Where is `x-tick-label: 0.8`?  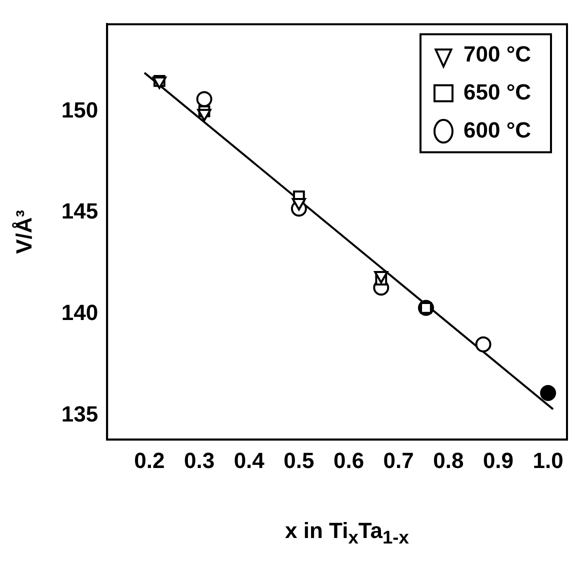 x-tick-label: 0.8 is located at coordinates (448, 460).